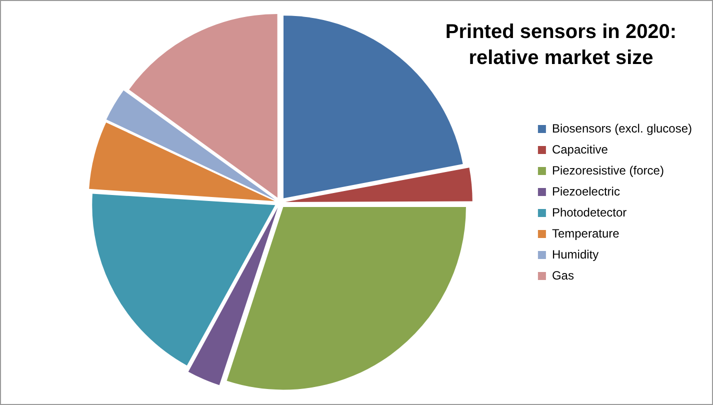  Describe the element at coordinates (608, 170) in the screenshot. I see `legend-label: Piezoresistive (force)` at that location.